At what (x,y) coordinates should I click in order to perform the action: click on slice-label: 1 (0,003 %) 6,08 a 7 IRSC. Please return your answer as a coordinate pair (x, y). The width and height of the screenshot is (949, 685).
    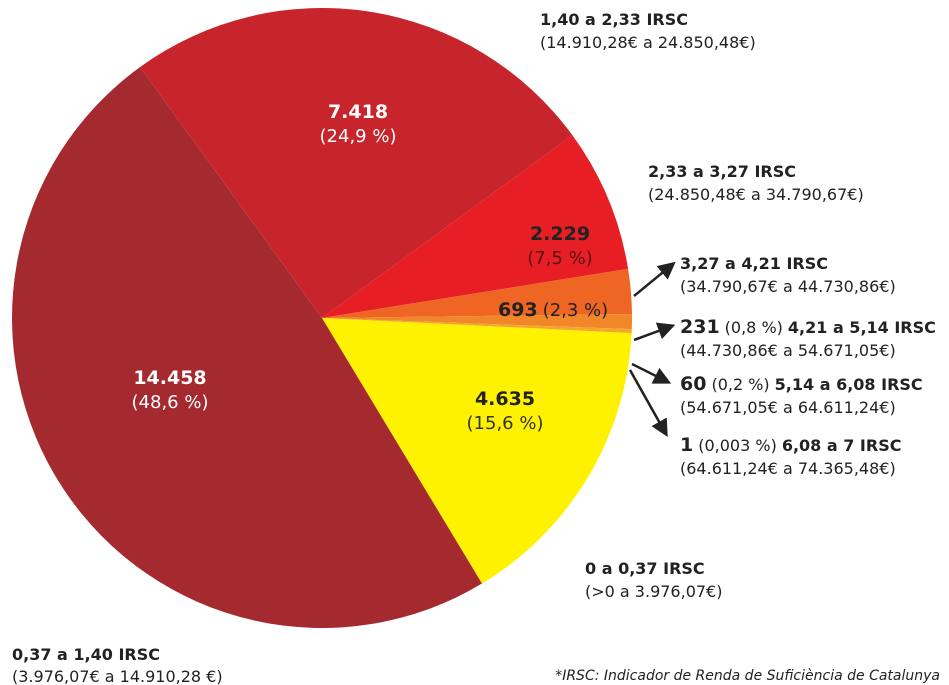
    Looking at the image, I should click on (790, 445).